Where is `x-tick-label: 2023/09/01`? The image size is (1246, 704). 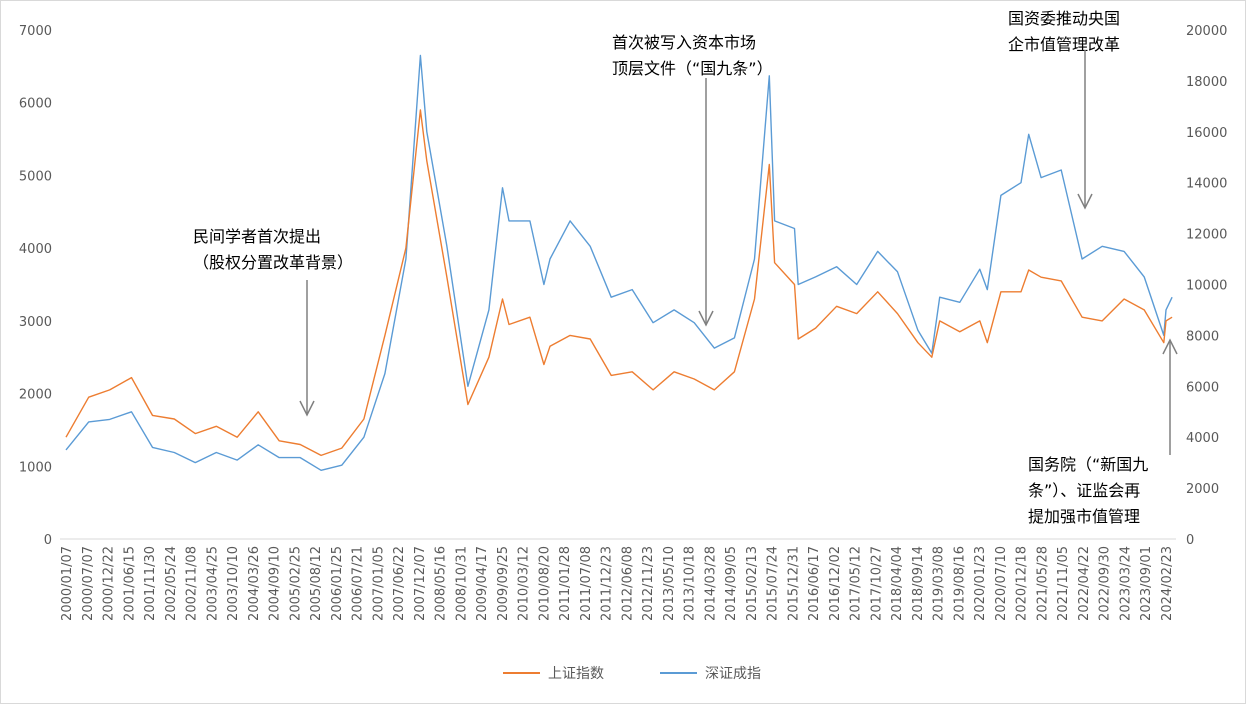
x-tick-label: 2023/09/01 is located at coordinates (1146, 583).